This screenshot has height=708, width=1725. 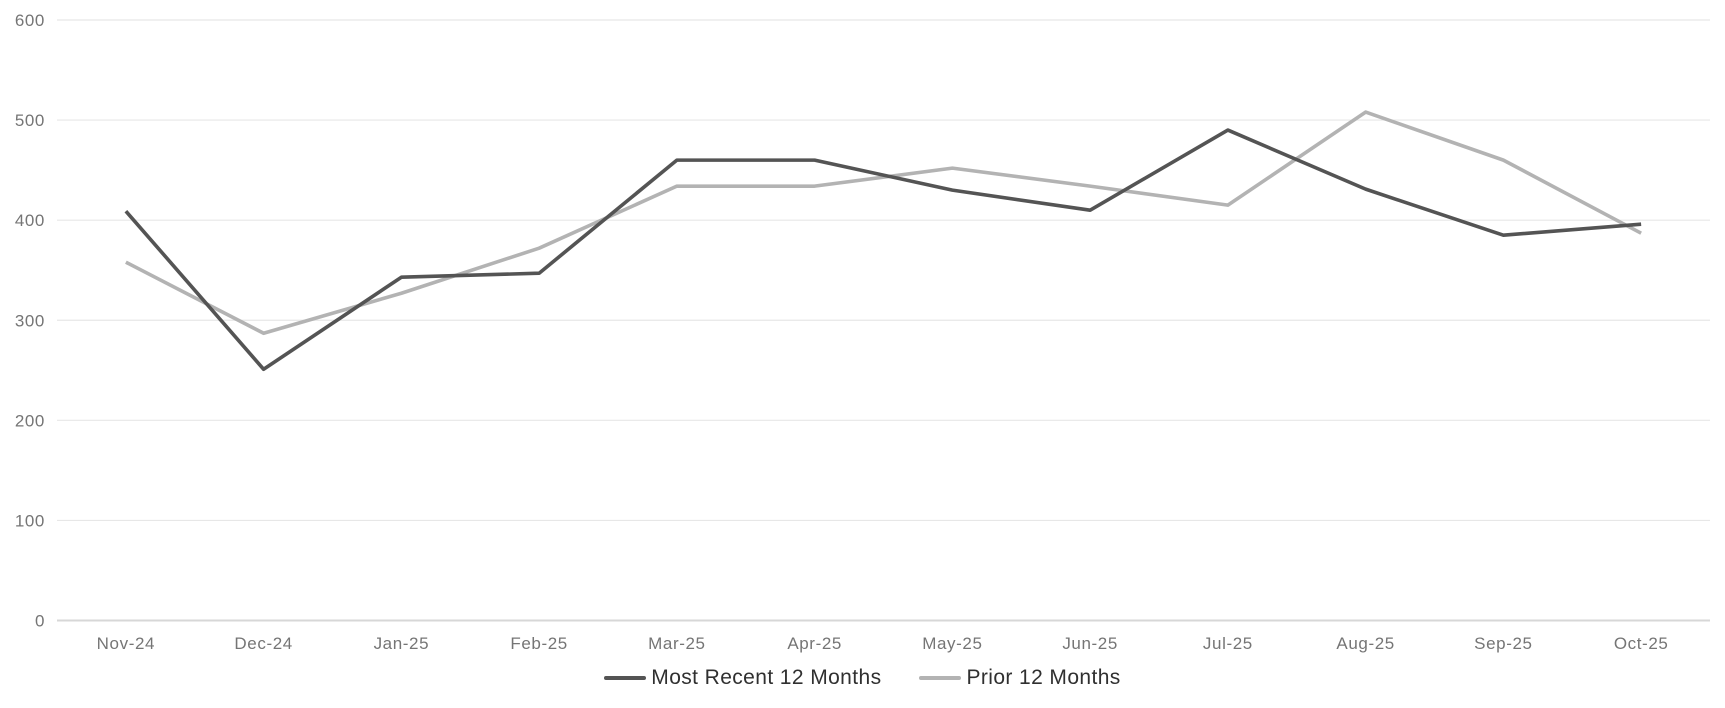 What do you see at coordinates (30, 220) in the screenshot?
I see `y-tick-label-400: 400` at bounding box center [30, 220].